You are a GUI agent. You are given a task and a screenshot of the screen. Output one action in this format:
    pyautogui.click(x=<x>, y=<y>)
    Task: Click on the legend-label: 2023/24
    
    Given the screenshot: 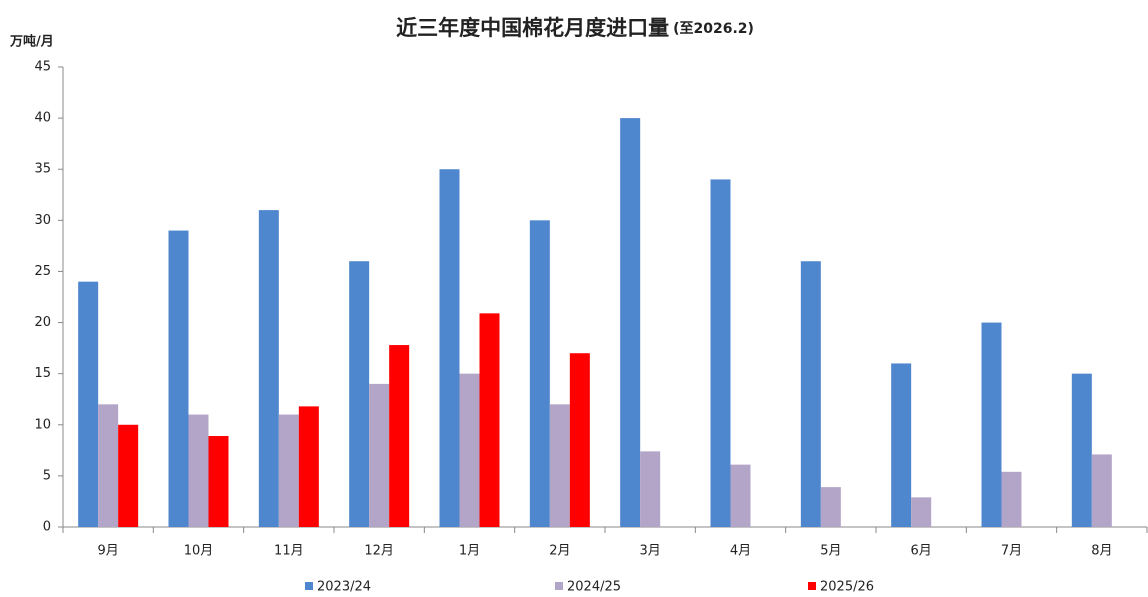 What is the action you would take?
    pyautogui.click(x=344, y=587)
    